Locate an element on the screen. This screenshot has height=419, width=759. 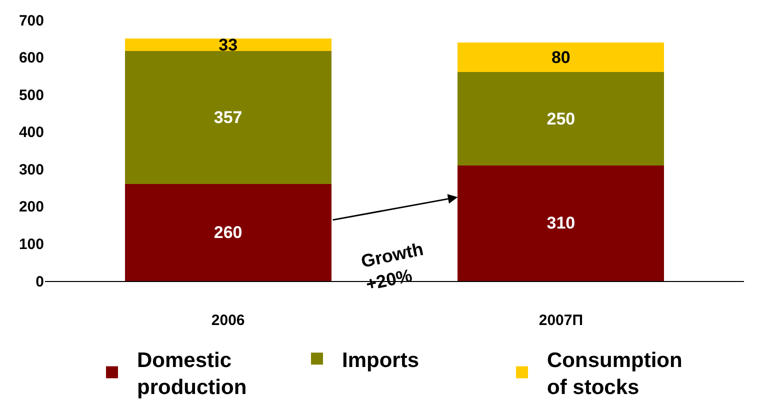
y-tick-label: 100 is located at coordinates (31, 244).